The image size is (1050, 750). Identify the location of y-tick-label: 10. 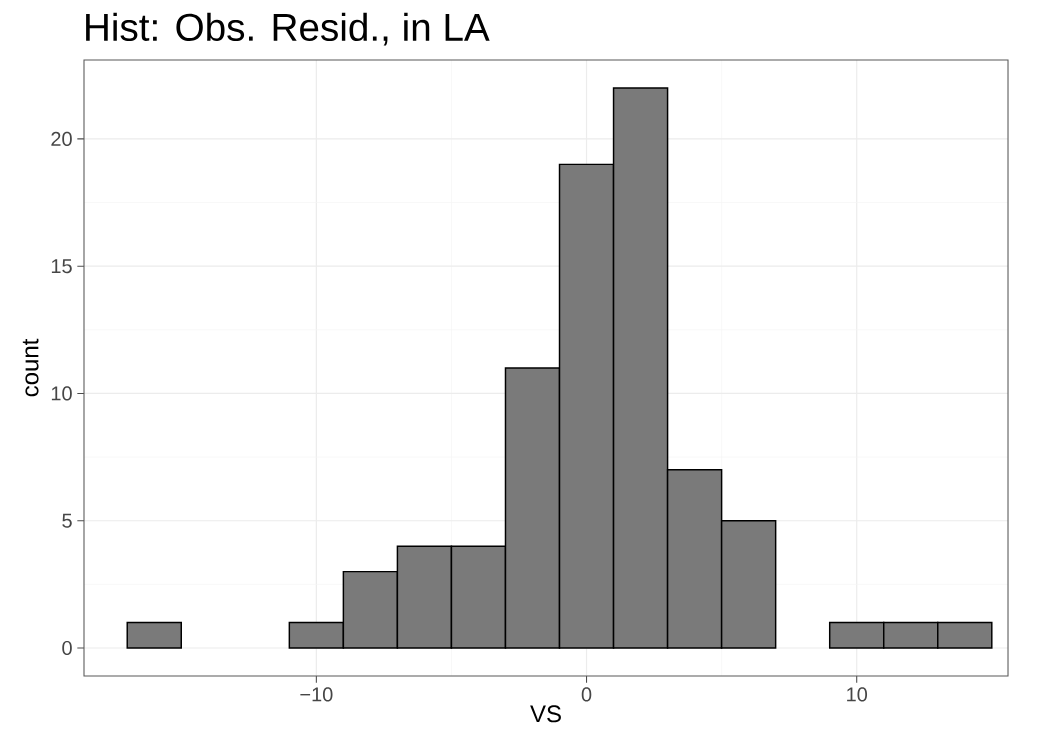
(61, 393).